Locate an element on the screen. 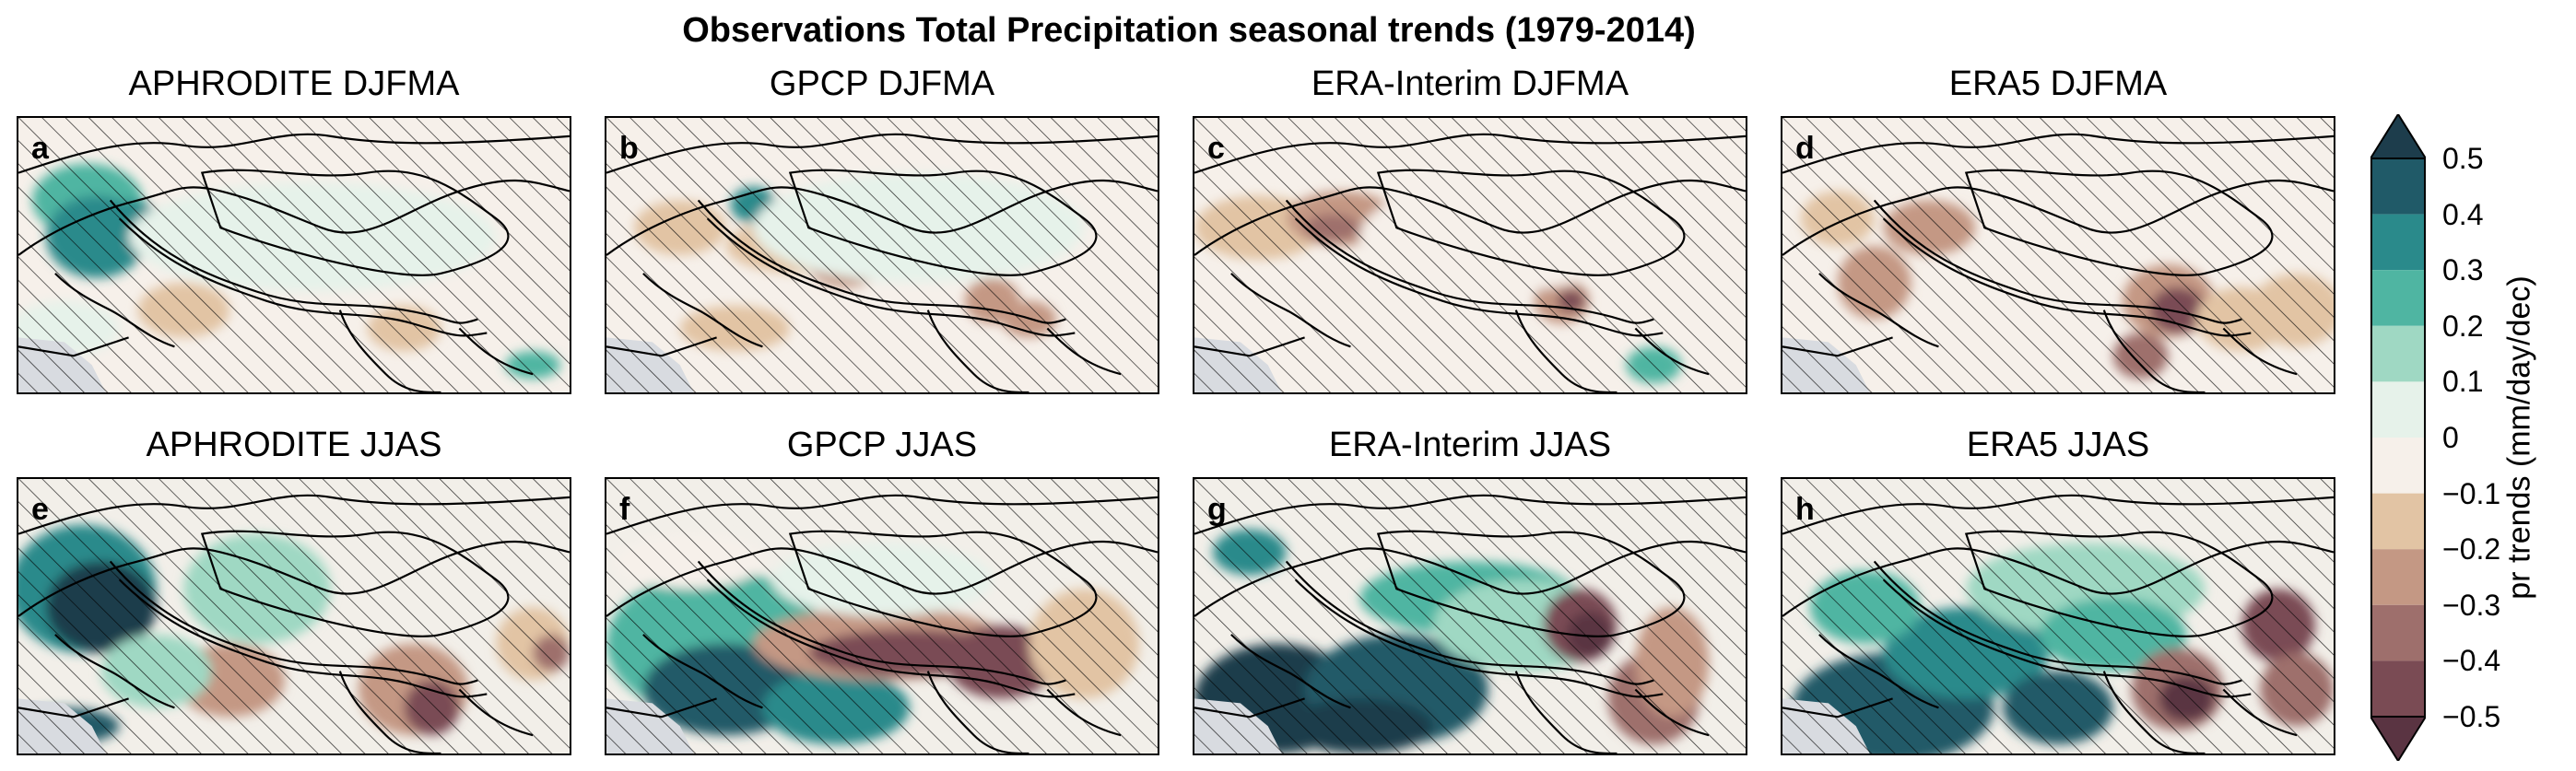  colorbar-tick-label: 0 is located at coordinates (2450, 437).